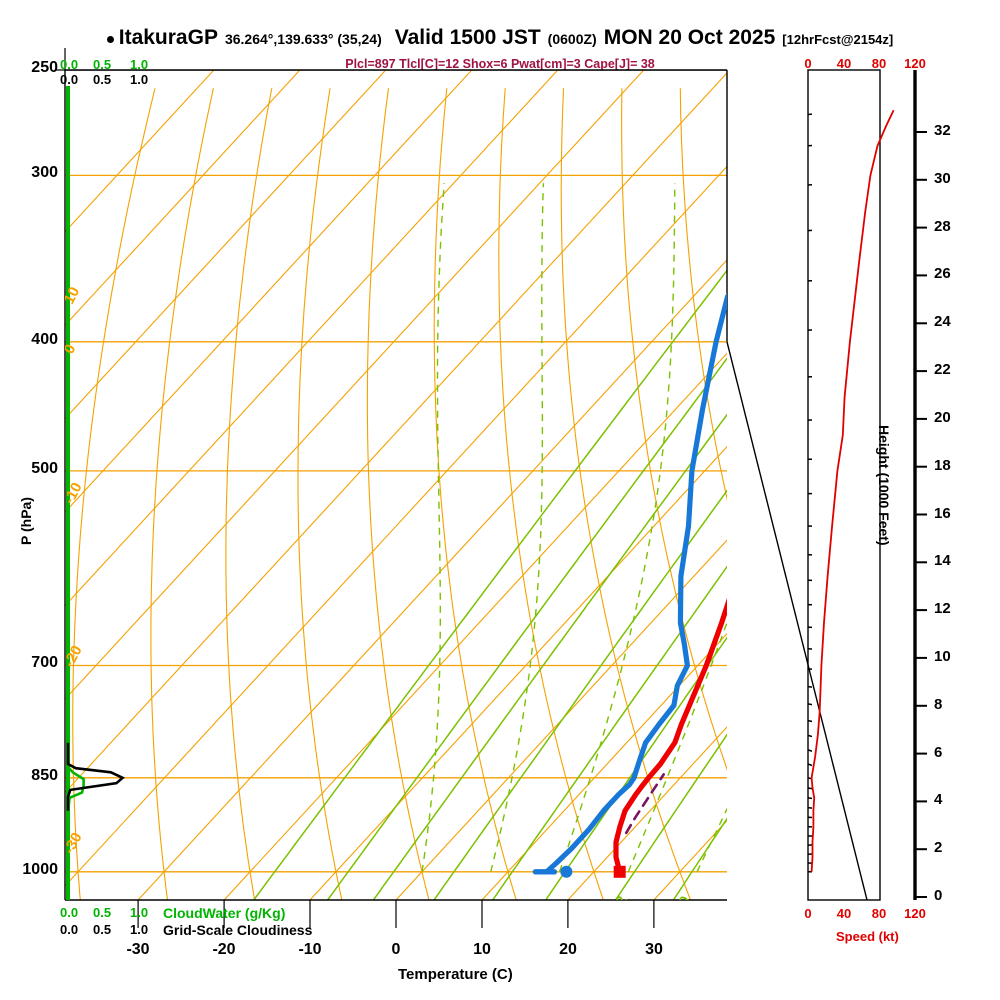 This screenshot has width=1000, height=1000. I want to click on height-tick-6: 6, so click(938, 752).